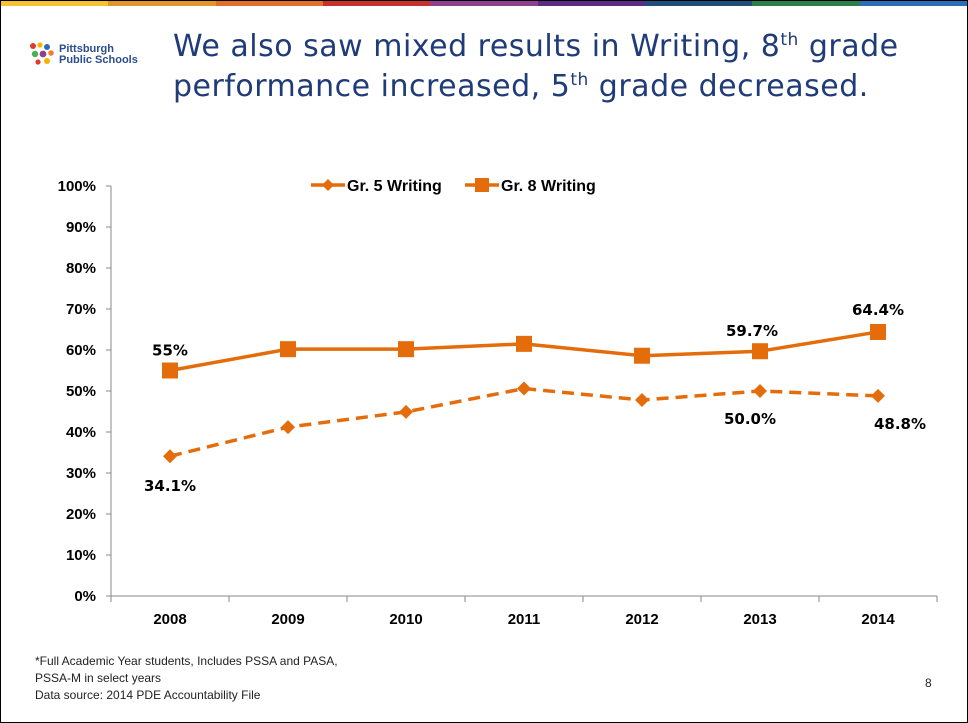  I want to click on y-tick-label: 10%, so click(81, 555).